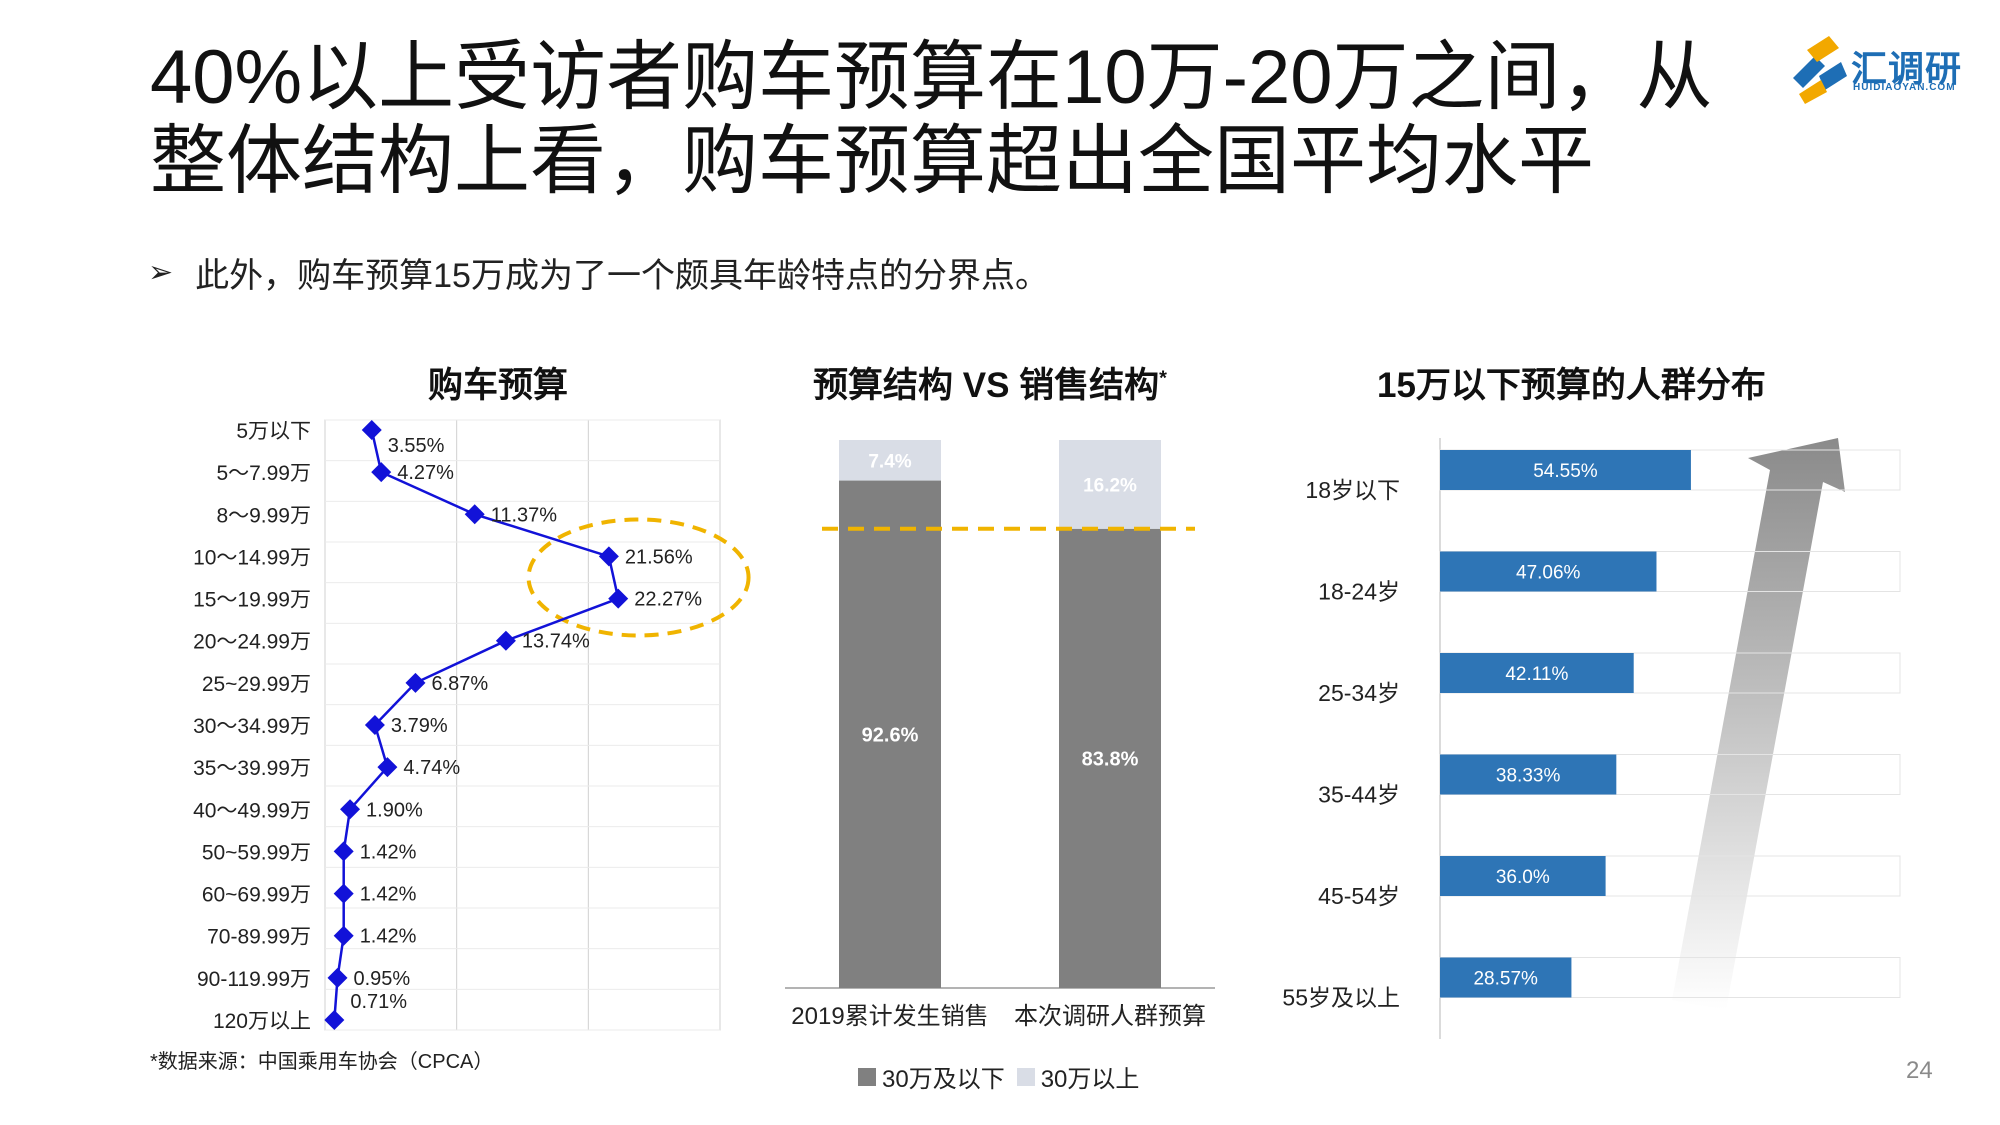  What do you see at coordinates (638, 577) in the screenshot?
I see `highlight-ellipse` at bounding box center [638, 577].